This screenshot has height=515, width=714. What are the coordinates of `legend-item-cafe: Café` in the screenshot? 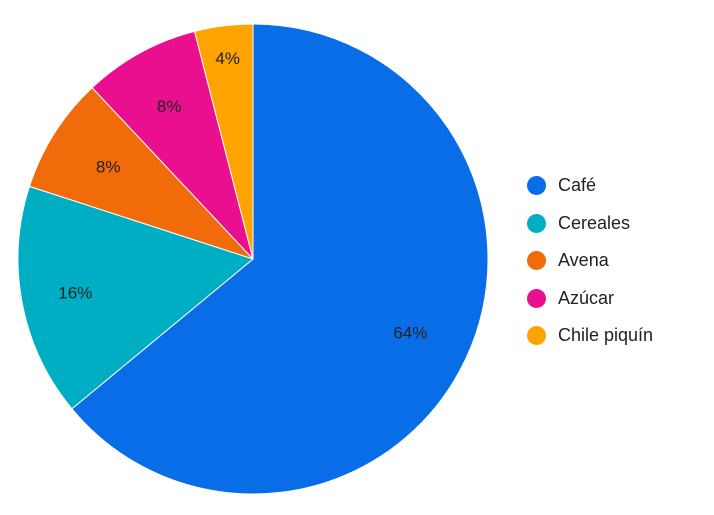 It's located at (590, 186).